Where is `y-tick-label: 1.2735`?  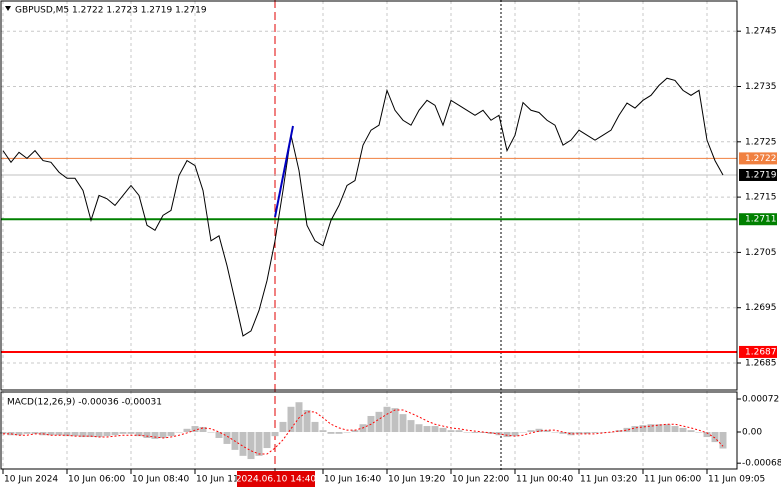
y-tick-label: 1.2735 is located at coordinates (761, 87).